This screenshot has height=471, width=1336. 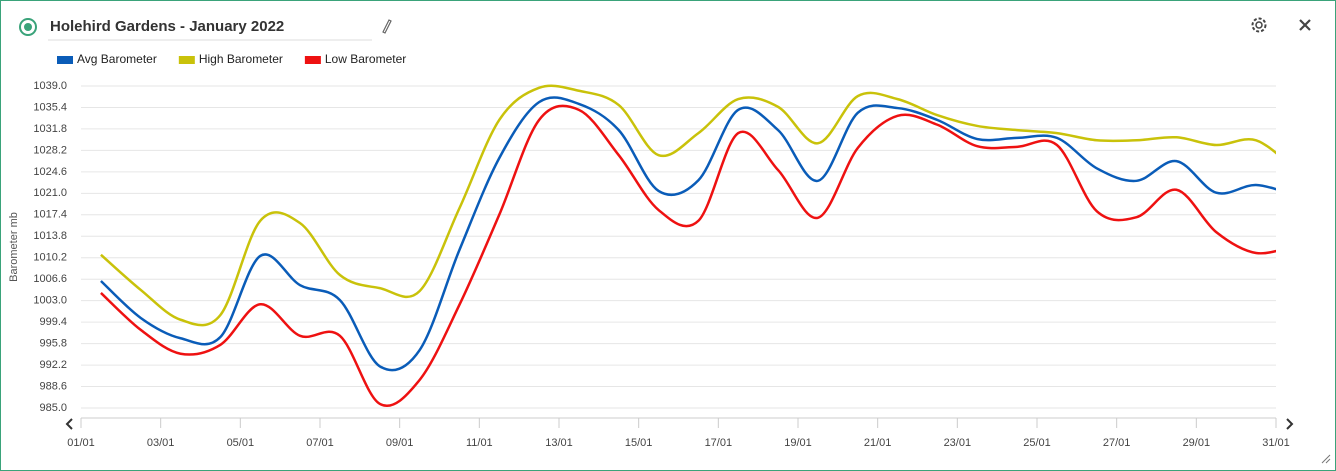 I want to click on y-tick-label: 1039.0, so click(x=50, y=86).